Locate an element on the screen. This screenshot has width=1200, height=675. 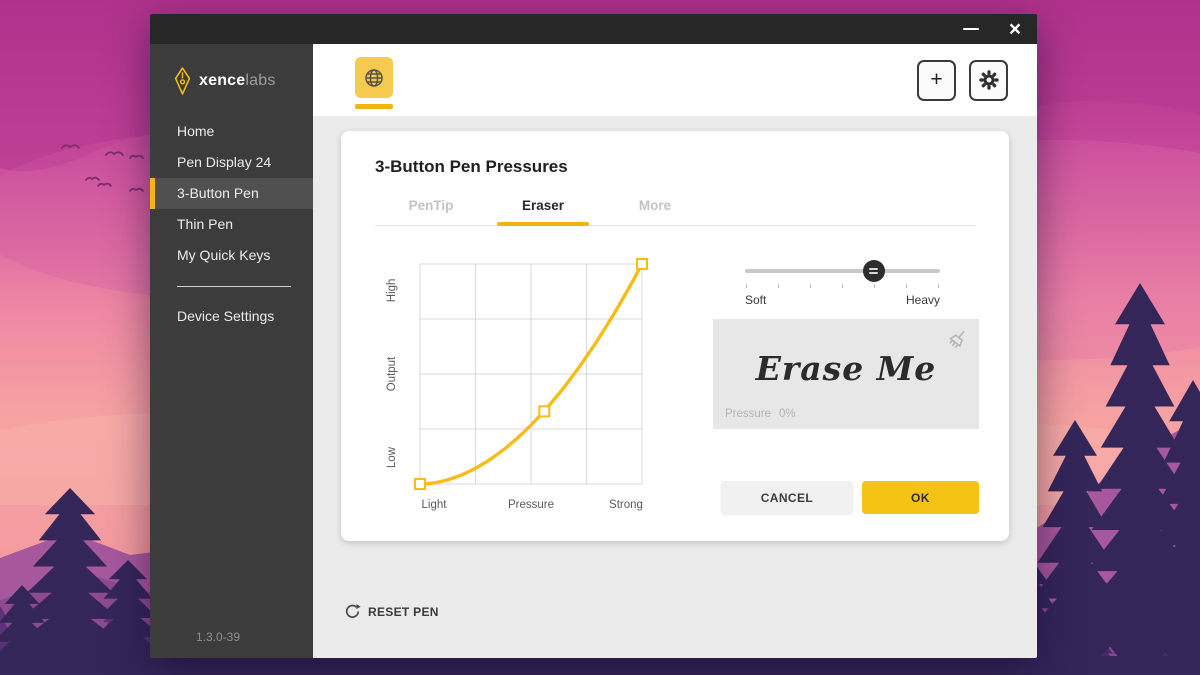
sidebar-item-pen-display-24: Pen Display 24 is located at coordinates (224, 162).